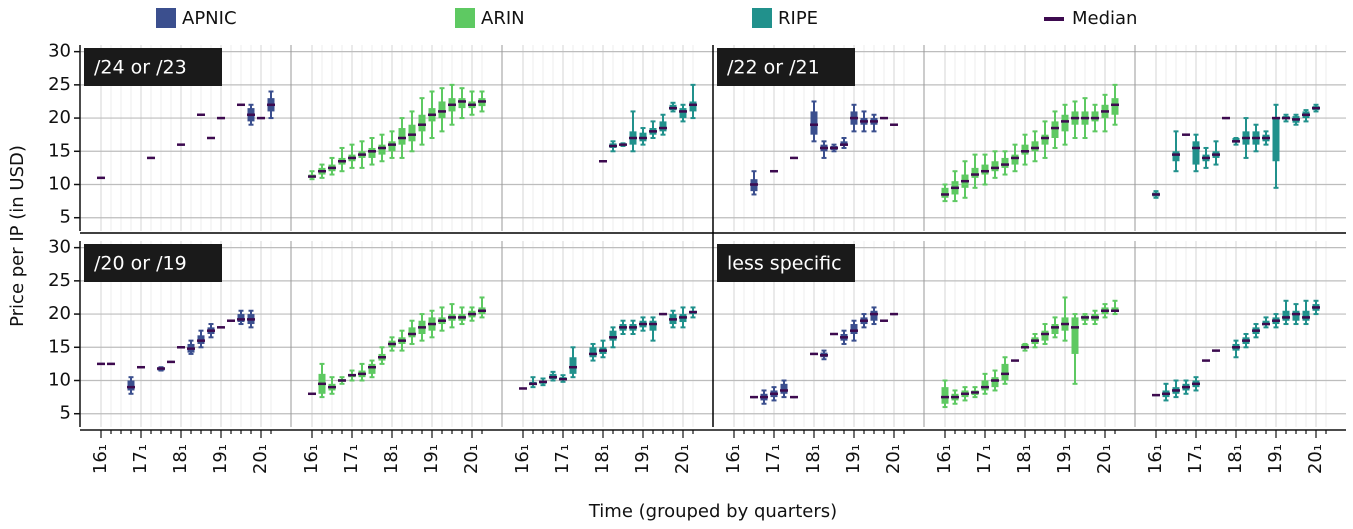 This screenshot has width=1353, height=529. What do you see at coordinates (140, 264) in the screenshot?
I see `panel-title: /20 or /19` at bounding box center [140, 264].